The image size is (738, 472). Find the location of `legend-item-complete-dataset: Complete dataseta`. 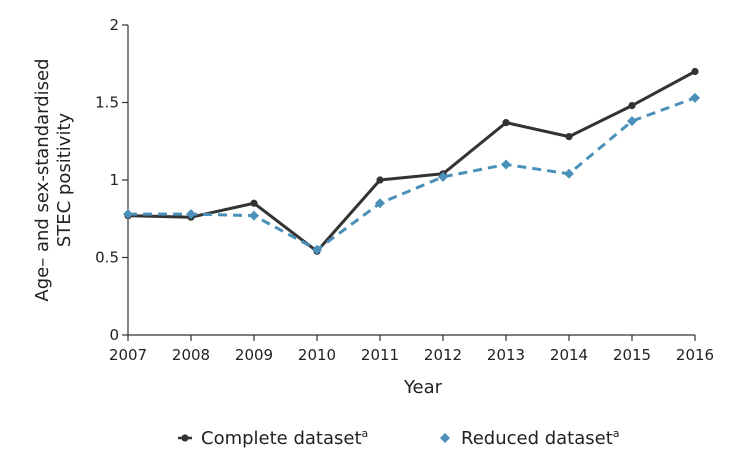

legend-item-complete-dataset: Complete dataseta is located at coordinates (273, 438).